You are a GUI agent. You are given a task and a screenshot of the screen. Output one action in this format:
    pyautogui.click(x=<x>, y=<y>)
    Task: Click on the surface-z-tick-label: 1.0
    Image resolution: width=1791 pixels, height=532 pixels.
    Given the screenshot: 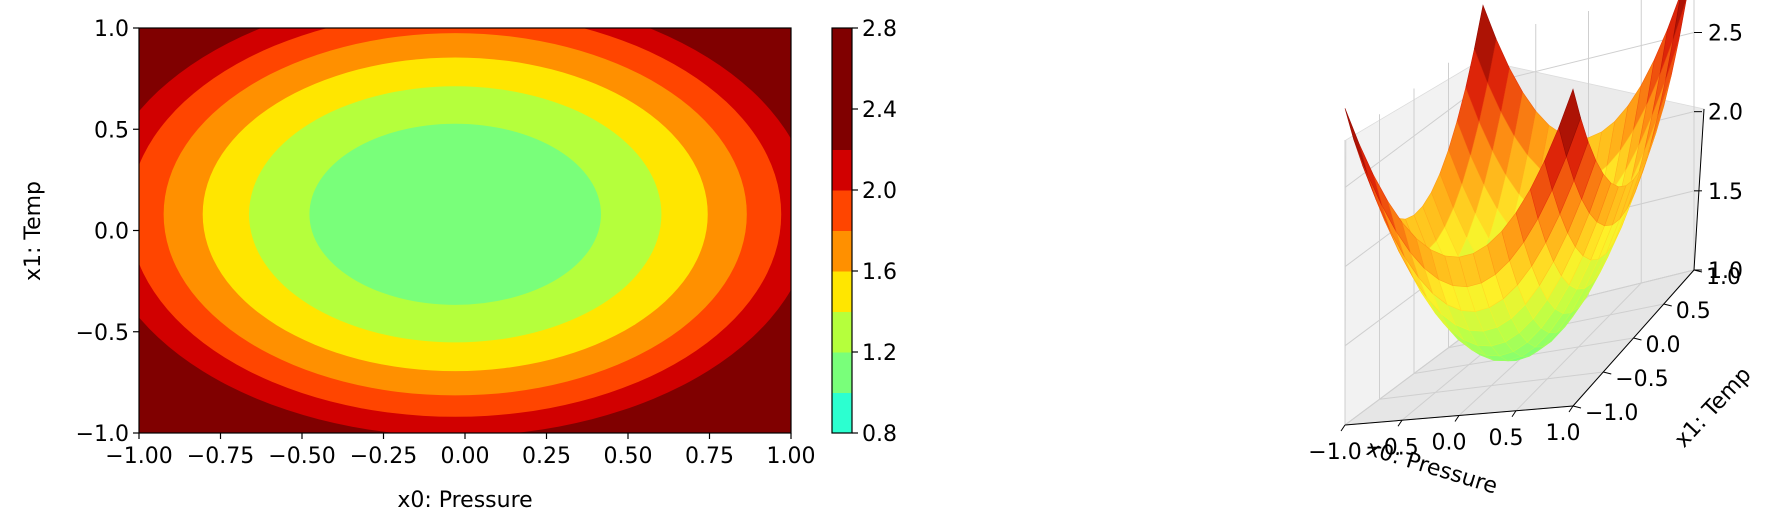 What is the action you would take?
    pyautogui.click(x=1725, y=271)
    